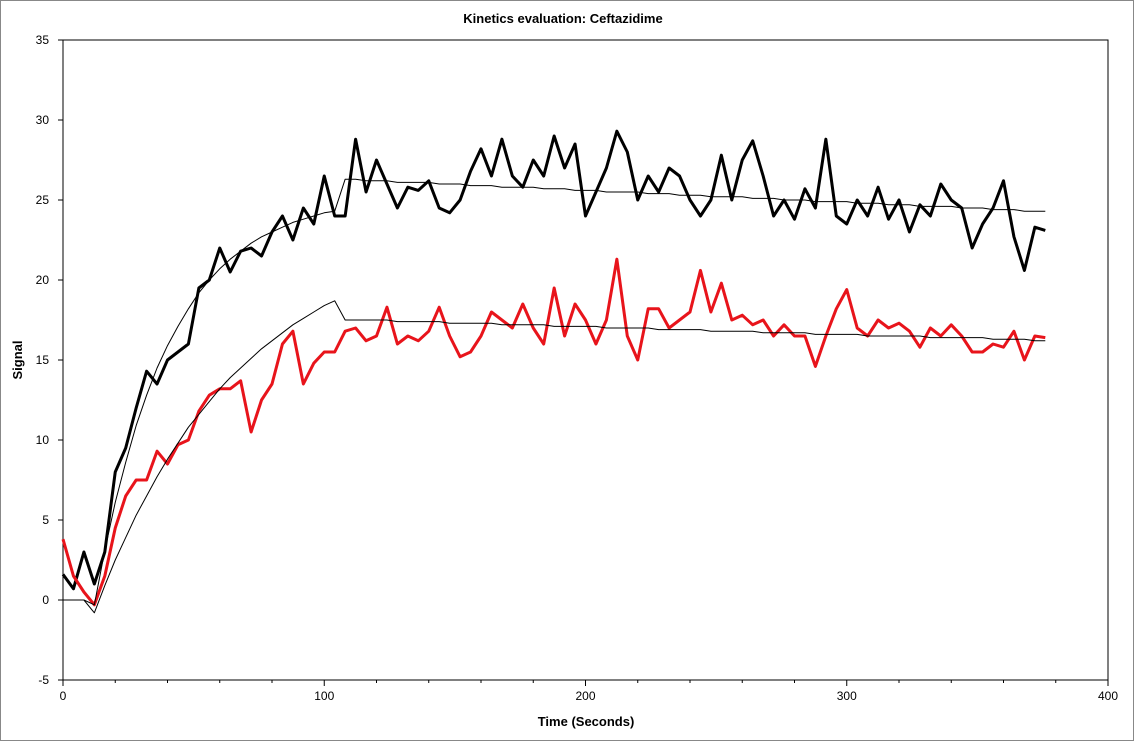  Describe the element at coordinates (43, 680) in the screenshot. I see `y-tick-label: -5` at that location.